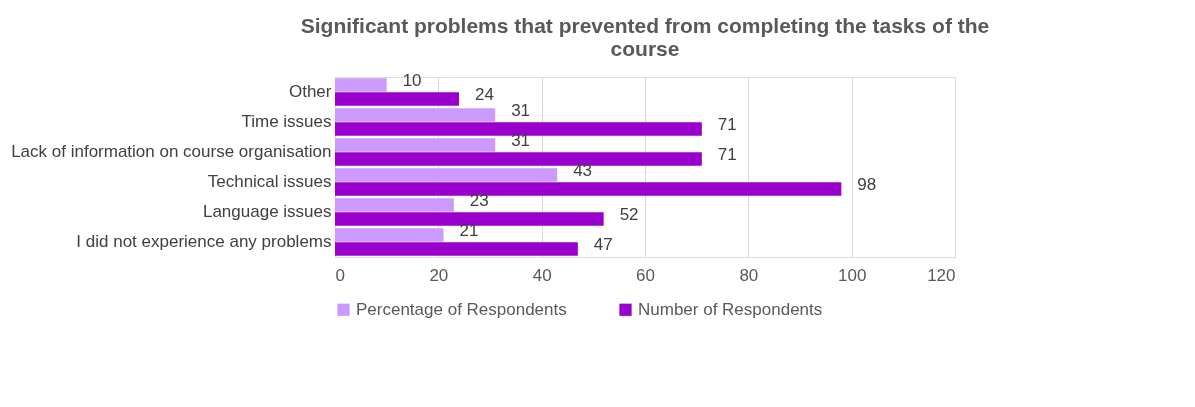 Image resolution: width=1195 pixels, height=407 pixels. Describe the element at coordinates (542, 275) in the screenshot. I see `x-tick-label: 40` at that location.